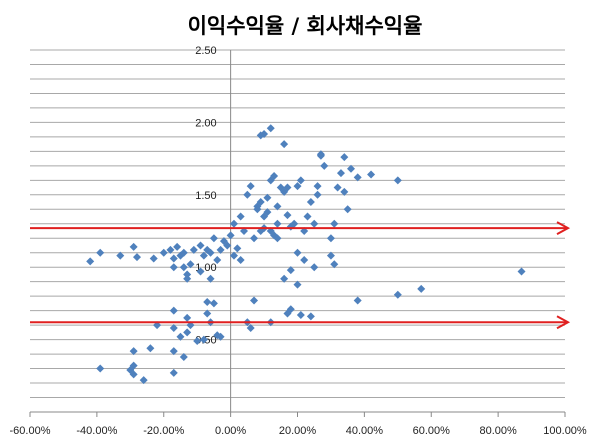  I want to click on chart-title: 이익수익율 / 회사채수익율, so click(305, 26).